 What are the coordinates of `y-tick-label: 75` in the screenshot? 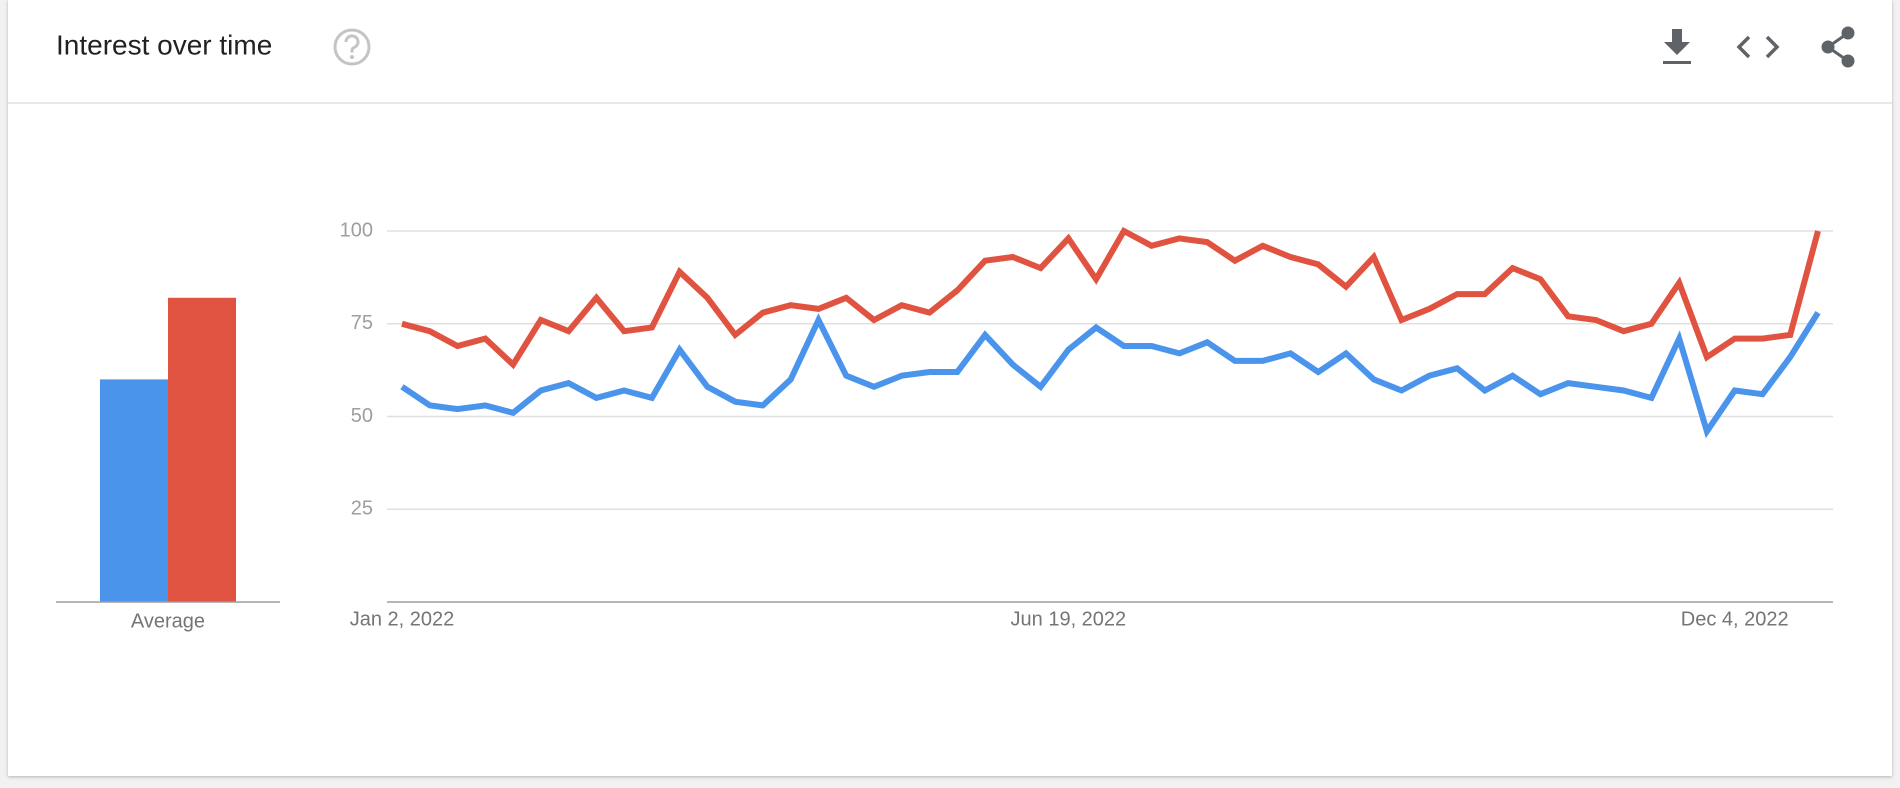 It's located at (362, 323).